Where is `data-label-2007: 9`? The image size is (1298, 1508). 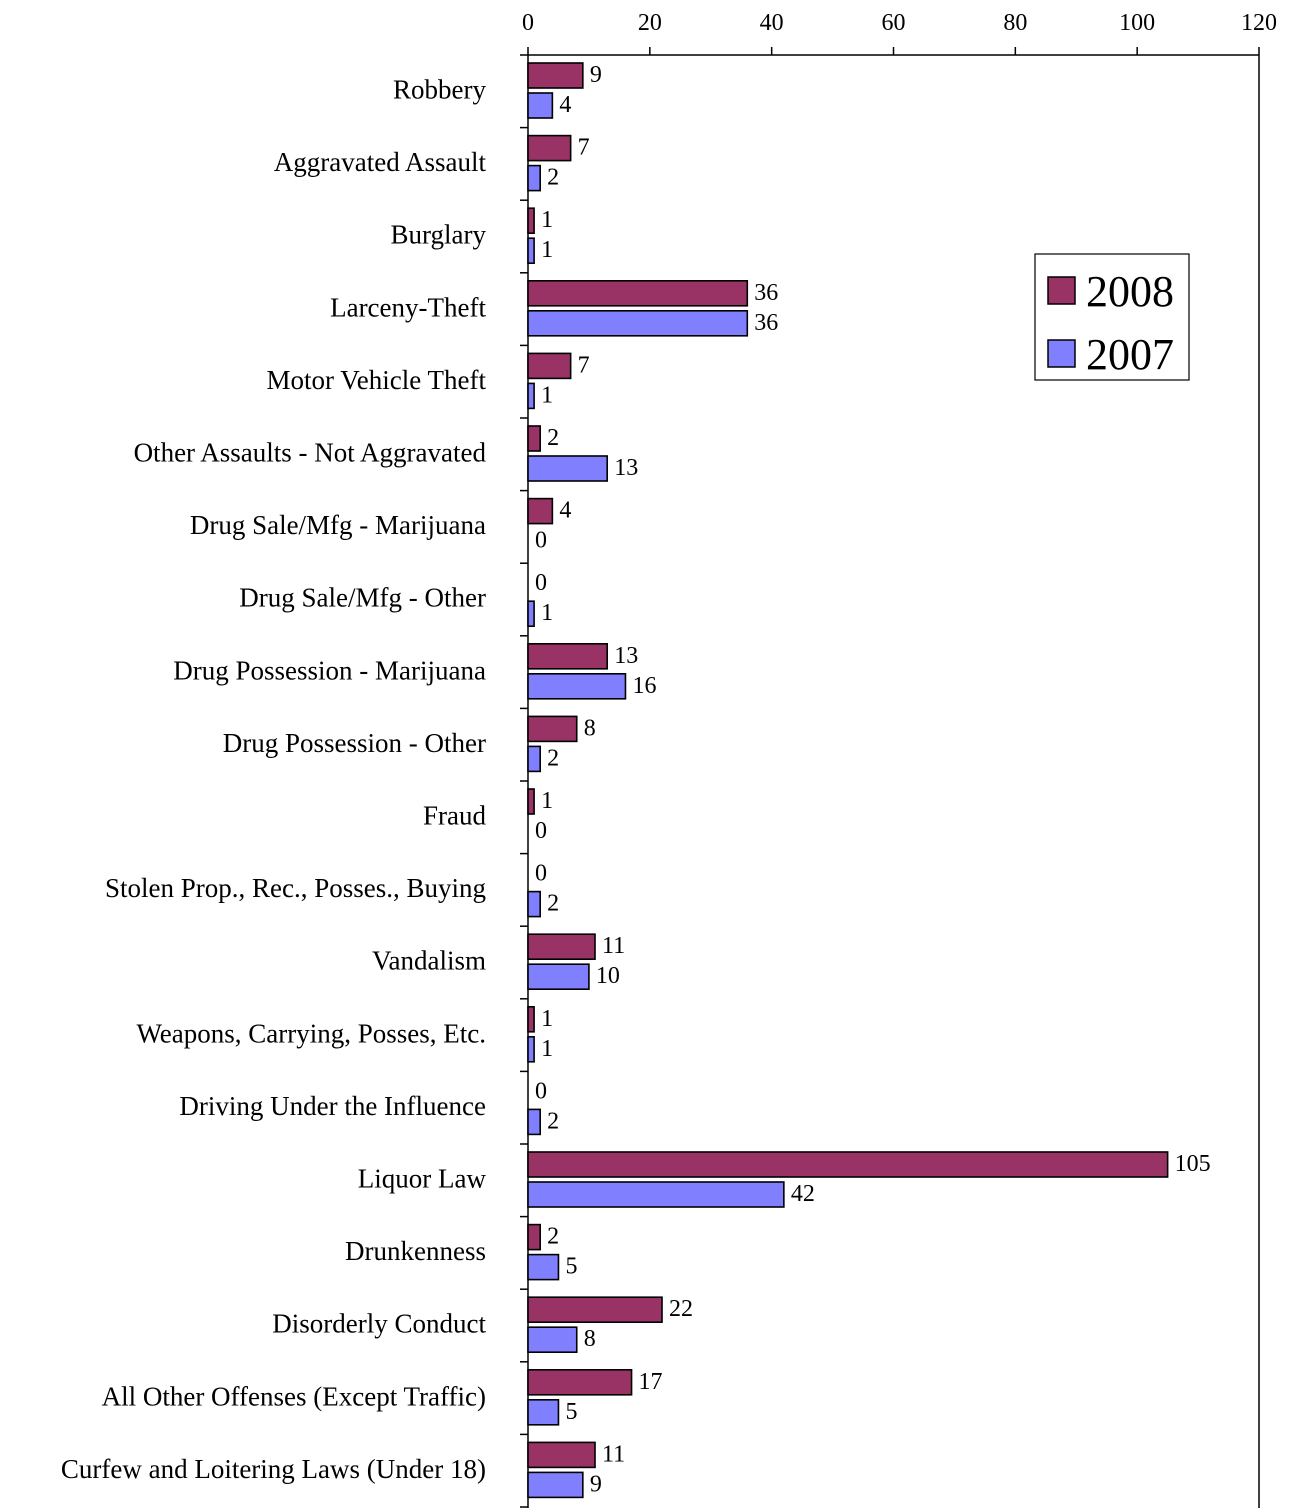
data-label-2007: 9 is located at coordinates (596, 1484).